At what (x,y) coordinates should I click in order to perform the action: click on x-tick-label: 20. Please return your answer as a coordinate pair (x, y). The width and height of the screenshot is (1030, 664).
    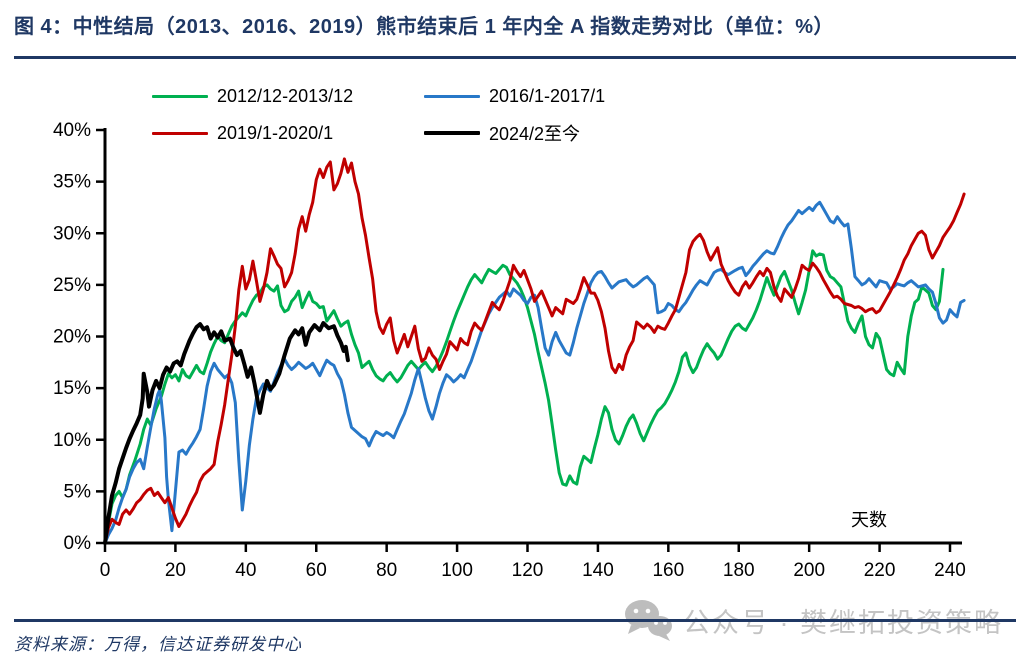
    Looking at the image, I should click on (175, 570).